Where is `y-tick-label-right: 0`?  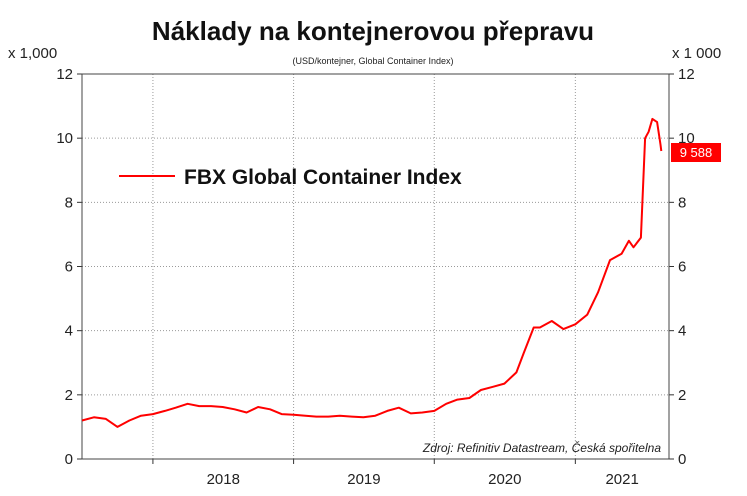
y-tick-label-right: 0 is located at coordinates (682, 459).